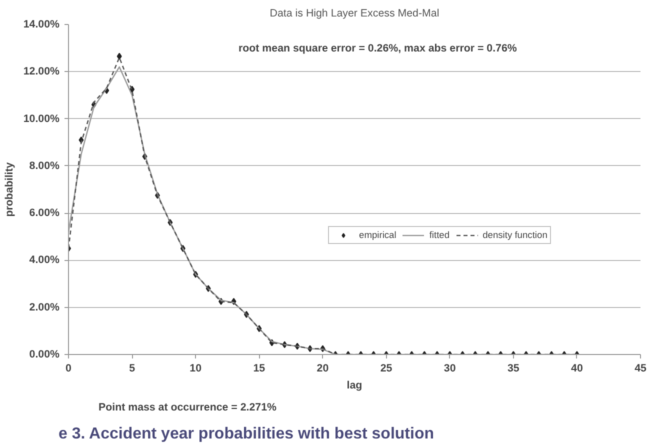 This screenshot has height=447, width=652. Describe the element at coordinates (355, 14) in the screenshot. I see `chart-subtitle: Data is High Layer Excess Med-Mal` at that location.